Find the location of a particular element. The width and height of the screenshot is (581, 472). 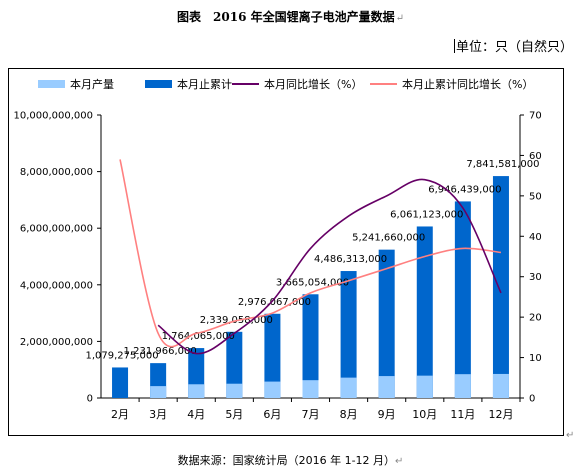

y-left-tick-label: 6,000,000,000 is located at coordinates (56, 229).